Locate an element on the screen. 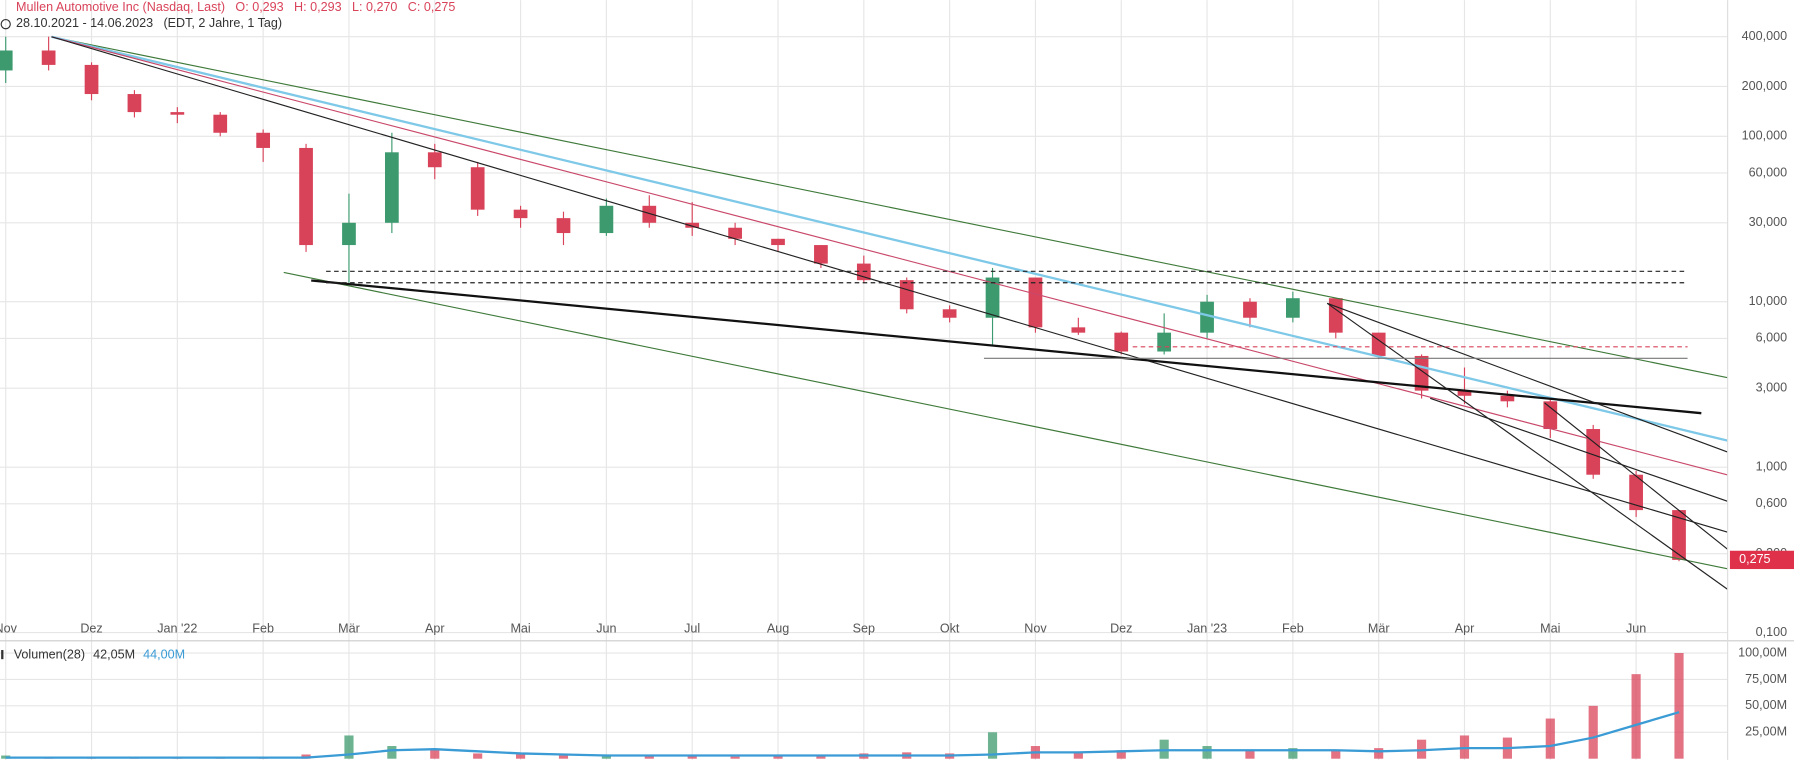  x-tick-label: Okt is located at coordinates (950, 629).